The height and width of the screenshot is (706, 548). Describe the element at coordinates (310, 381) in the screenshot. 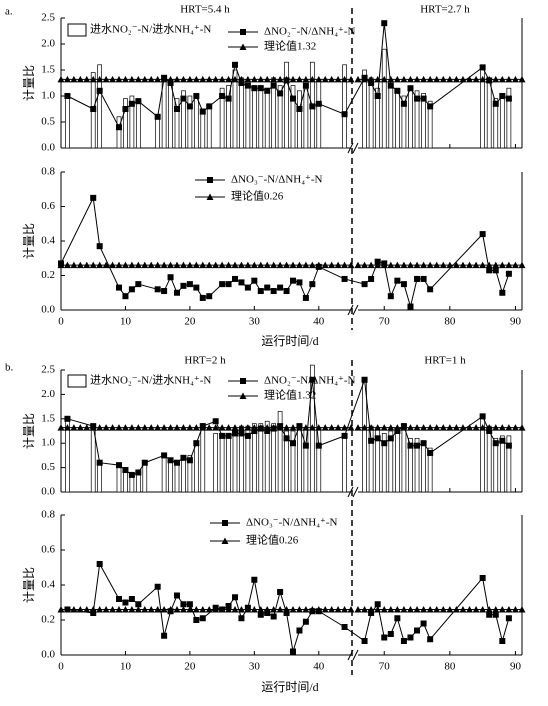

I see `legend-label: ΔNO₂⁻-N/ΔNH₄⁺-N` at that location.